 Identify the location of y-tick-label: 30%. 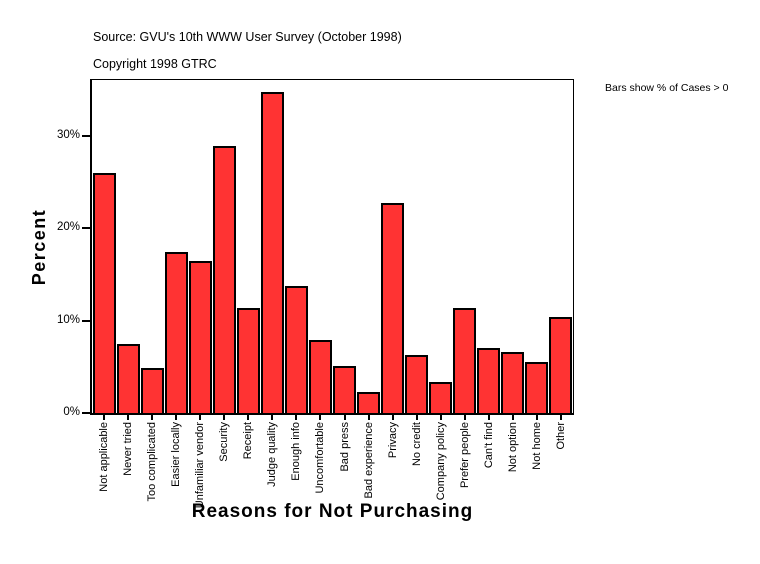
(68, 135).